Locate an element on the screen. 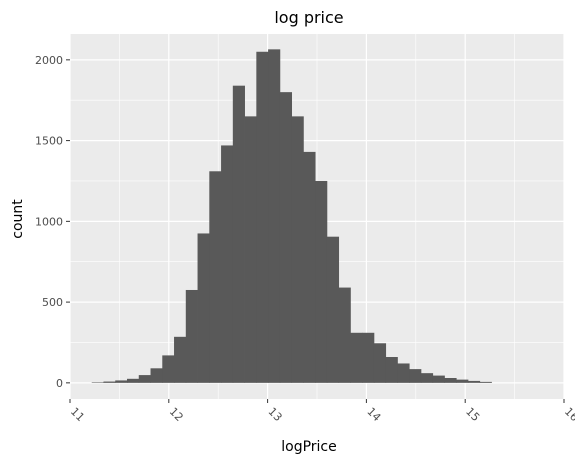 This screenshot has height=464, width=575. y-tick-label: 2000 is located at coordinates (49, 60).